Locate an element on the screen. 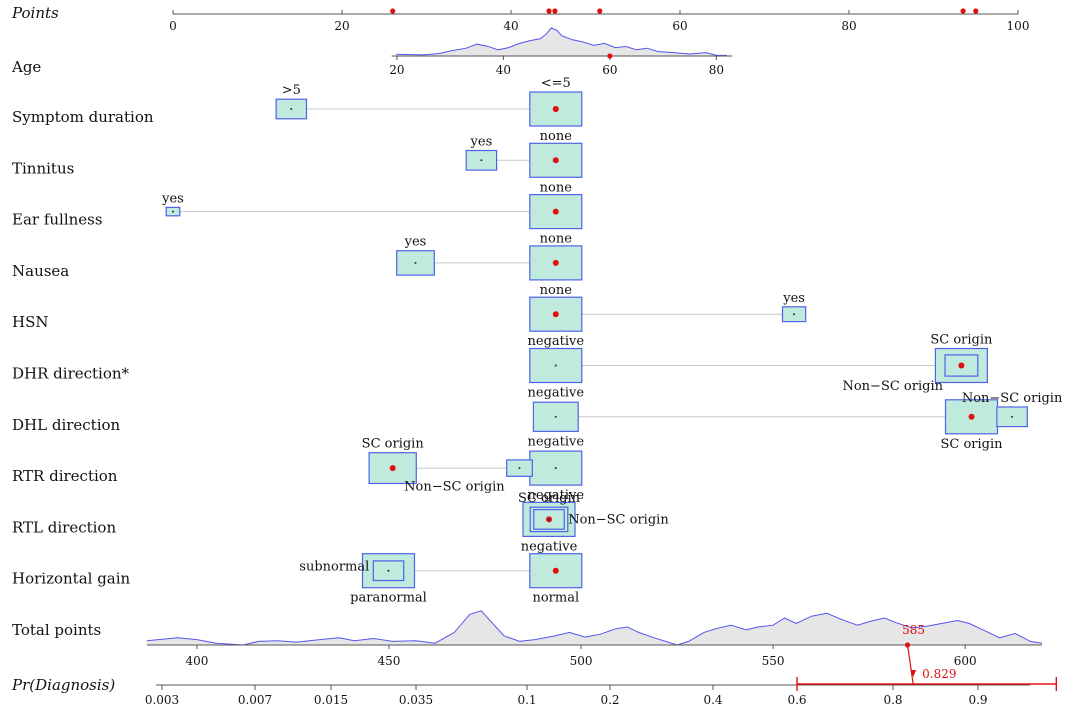 The image size is (1080, 710). total-tick-label: 500 is located at coordinates (581, 661).